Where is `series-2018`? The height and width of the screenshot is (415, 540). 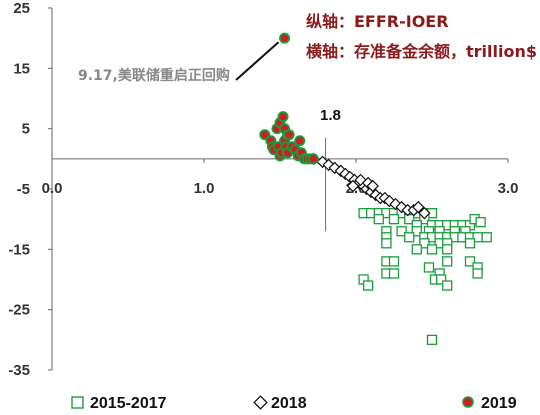
series-2018 is located at coordinates (369, 186).